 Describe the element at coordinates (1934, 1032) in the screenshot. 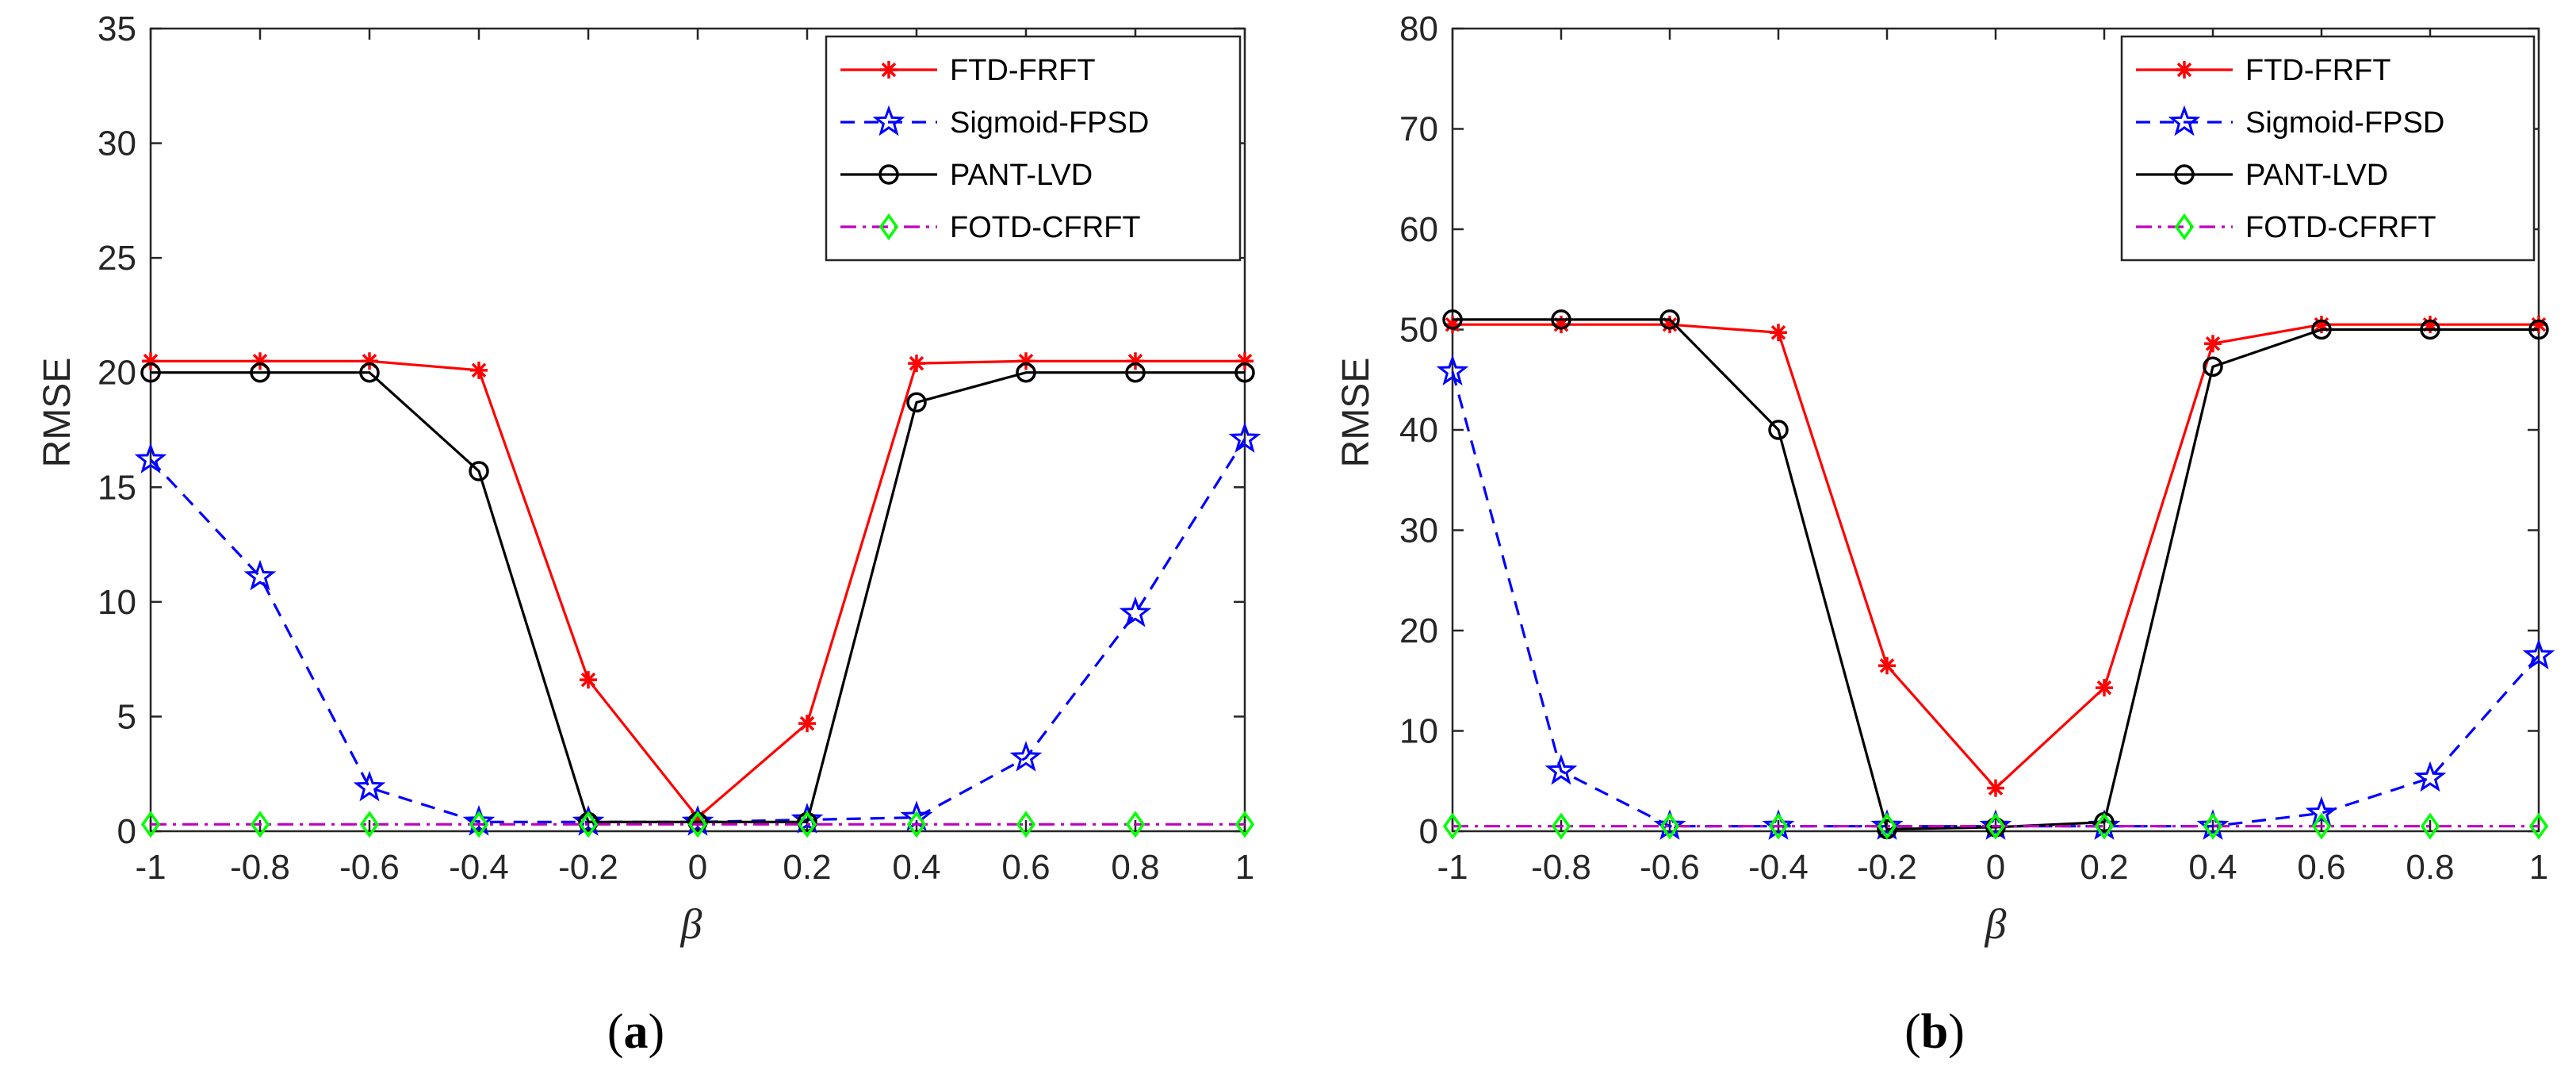

I see `panel-caption-b: (b)` at that location.